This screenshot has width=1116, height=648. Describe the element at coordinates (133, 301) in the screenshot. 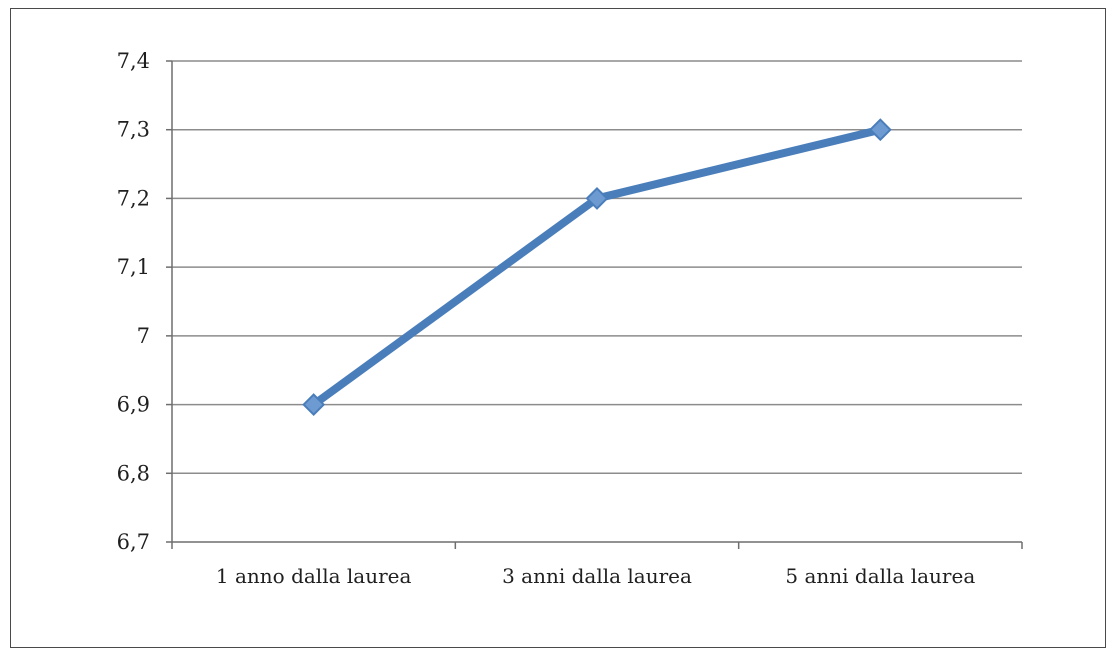

I see `y-tick-labels: 6,7 6,8 6,9 7 7,1 7,2 7,3 7,4` at that location.